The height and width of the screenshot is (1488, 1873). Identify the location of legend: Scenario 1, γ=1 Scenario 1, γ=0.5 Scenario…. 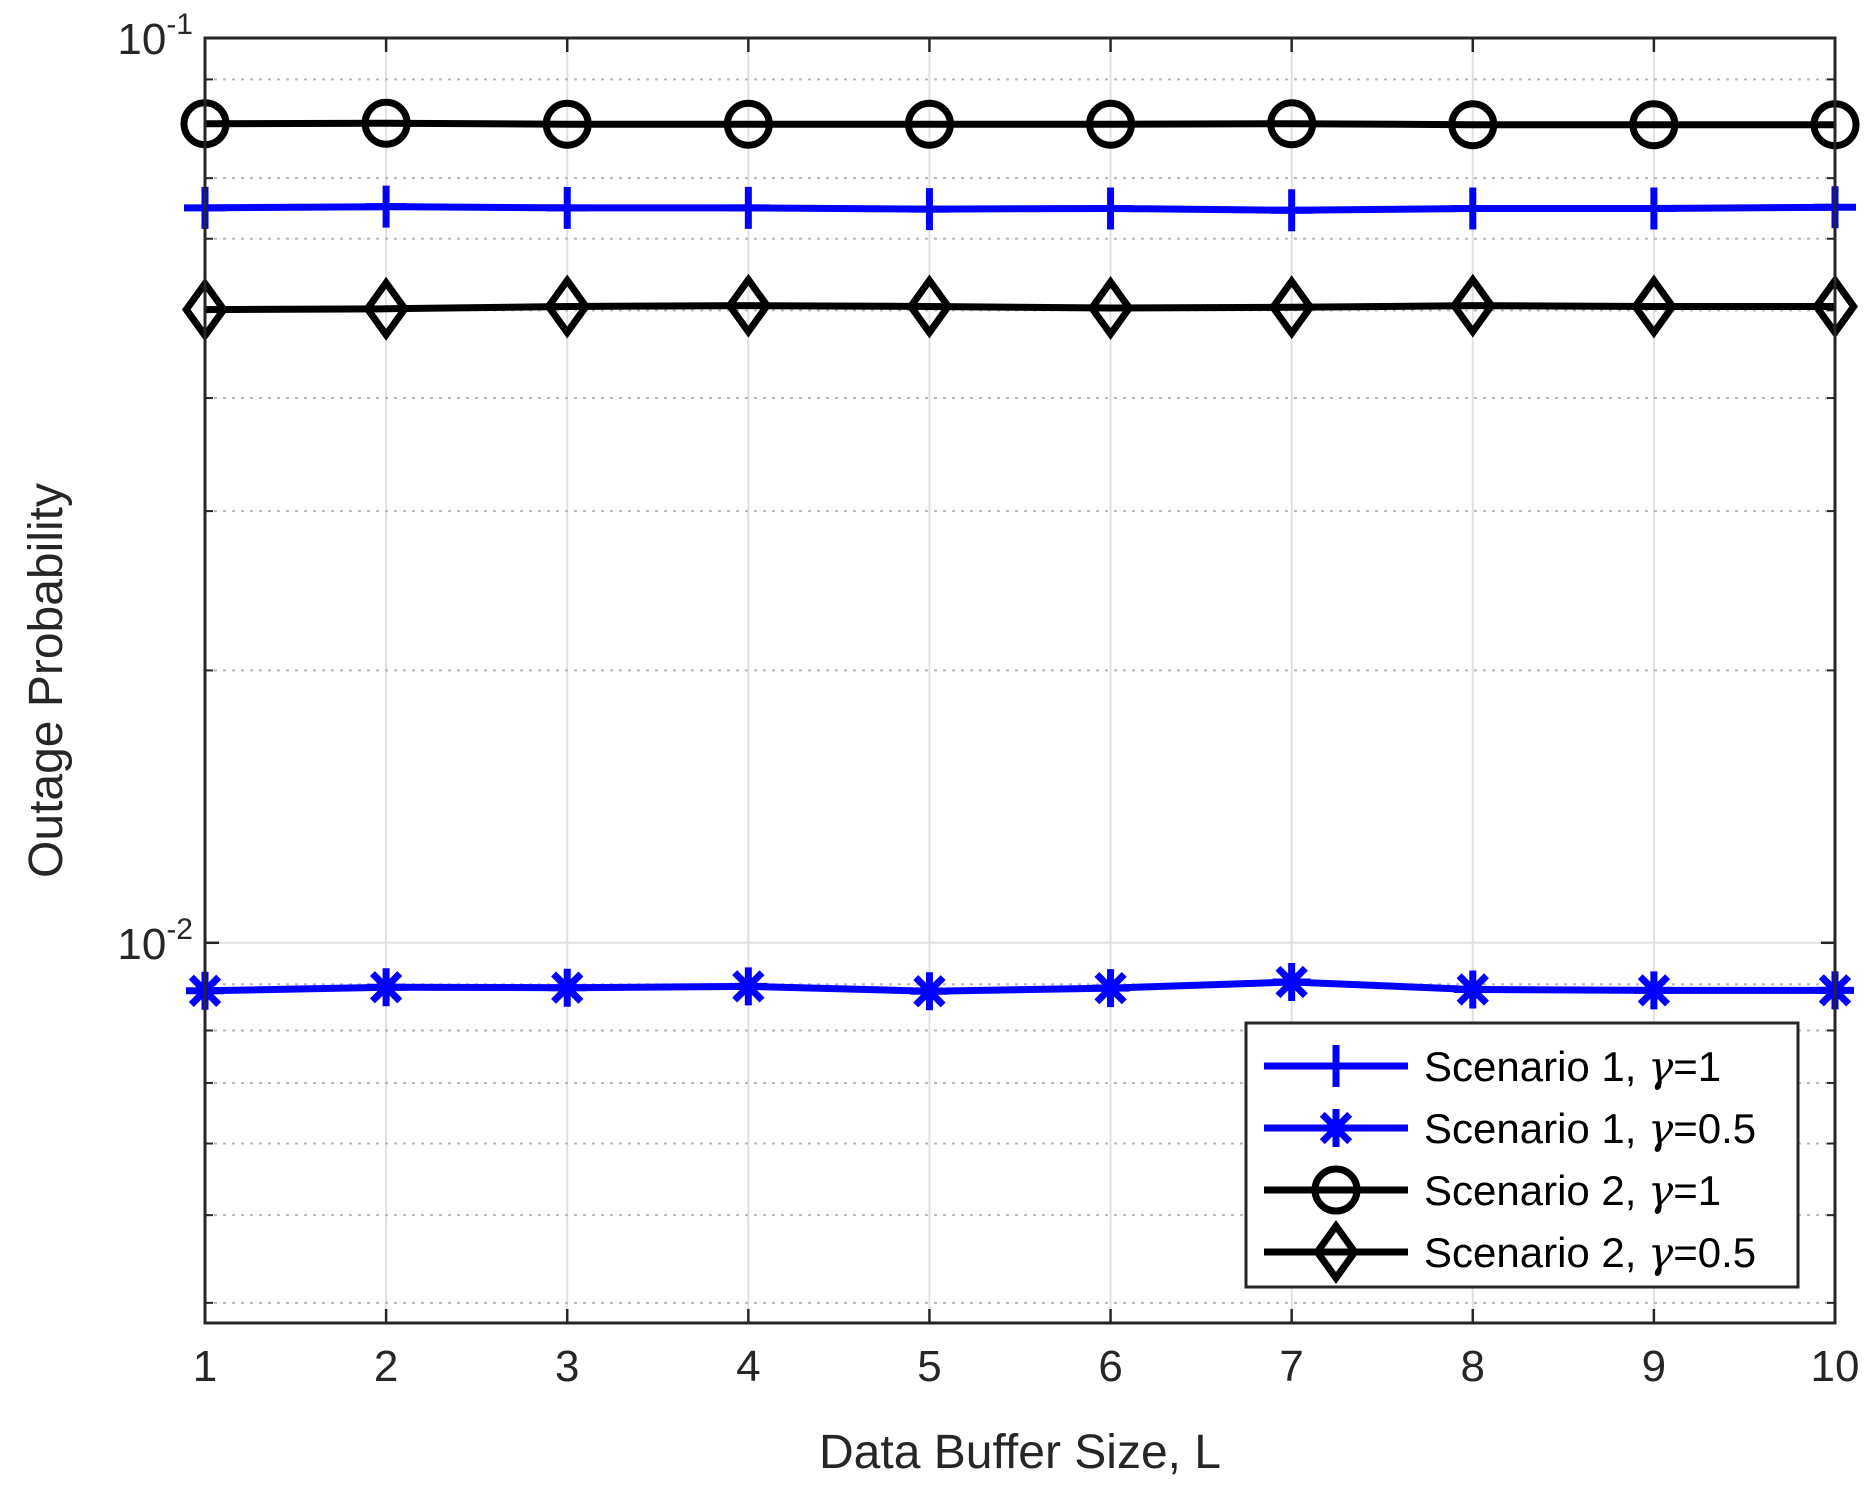
(1522, 1155).